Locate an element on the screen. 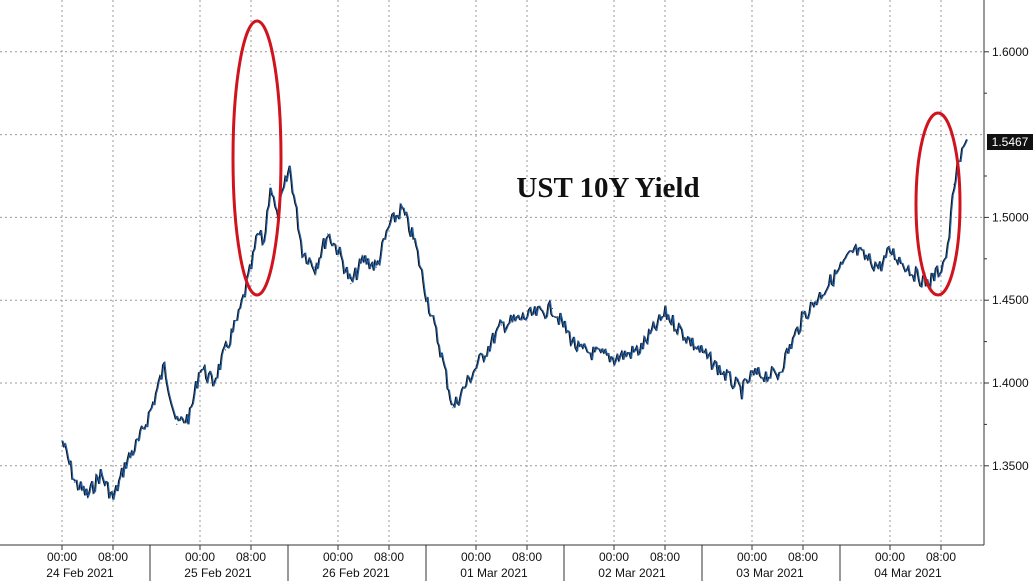 The height and width of the screenshot is (581, 1035). x-tick-date: 25 Feb 2021 is located at coordinates (218, 573).